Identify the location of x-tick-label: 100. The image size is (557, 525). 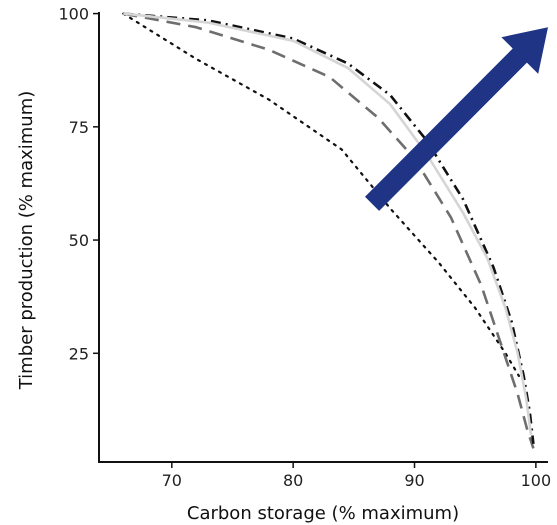
(536, 480).